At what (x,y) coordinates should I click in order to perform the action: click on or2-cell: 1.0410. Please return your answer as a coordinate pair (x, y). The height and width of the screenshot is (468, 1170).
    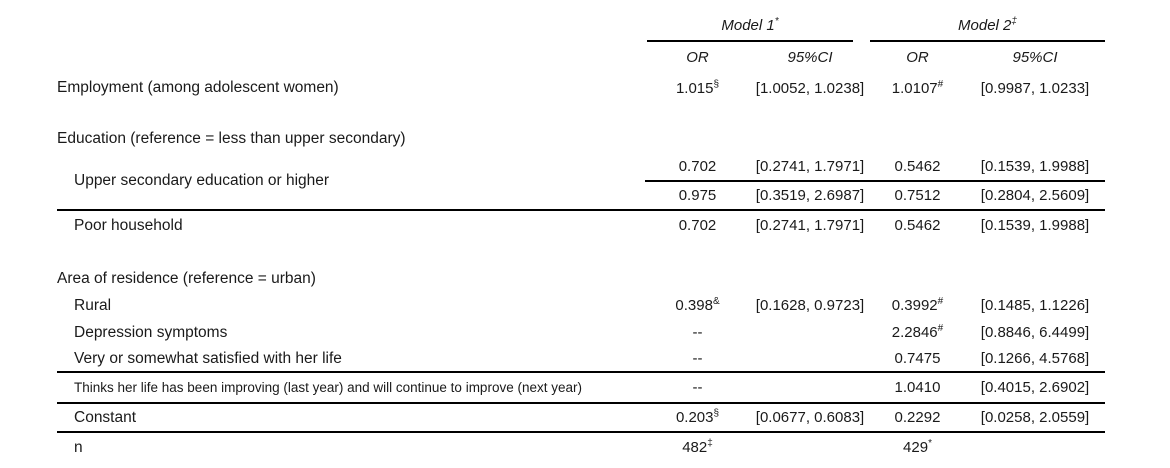
    Looking at the image, I should click on (917, 387).